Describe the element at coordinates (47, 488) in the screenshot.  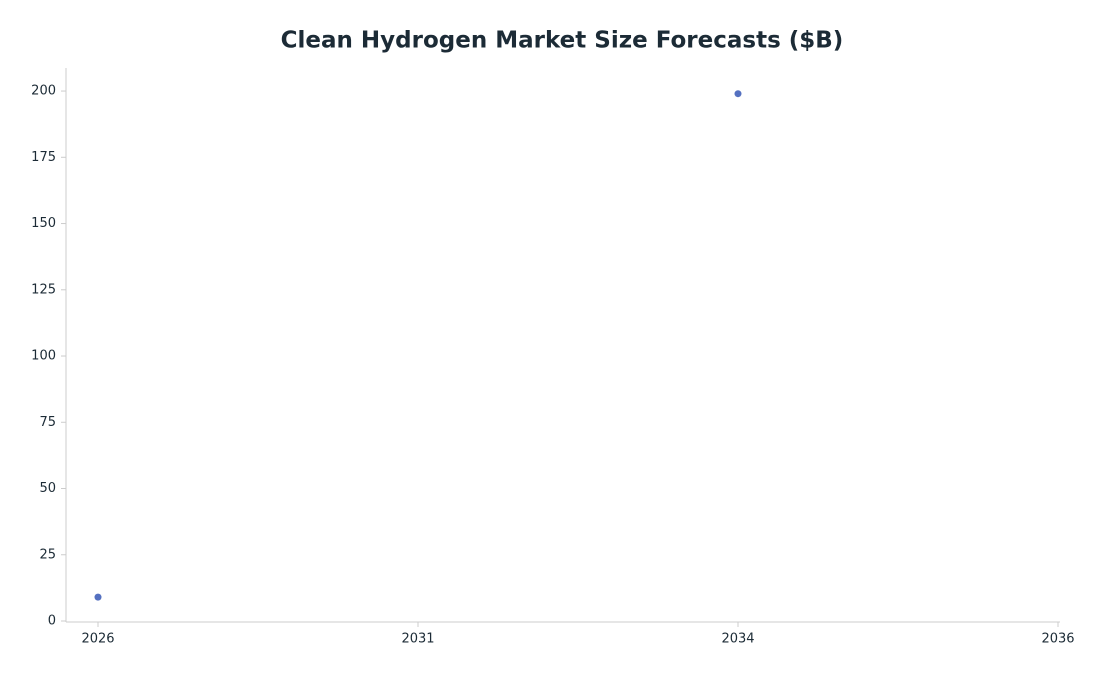
I see `y-tick-label: 50` at that location.